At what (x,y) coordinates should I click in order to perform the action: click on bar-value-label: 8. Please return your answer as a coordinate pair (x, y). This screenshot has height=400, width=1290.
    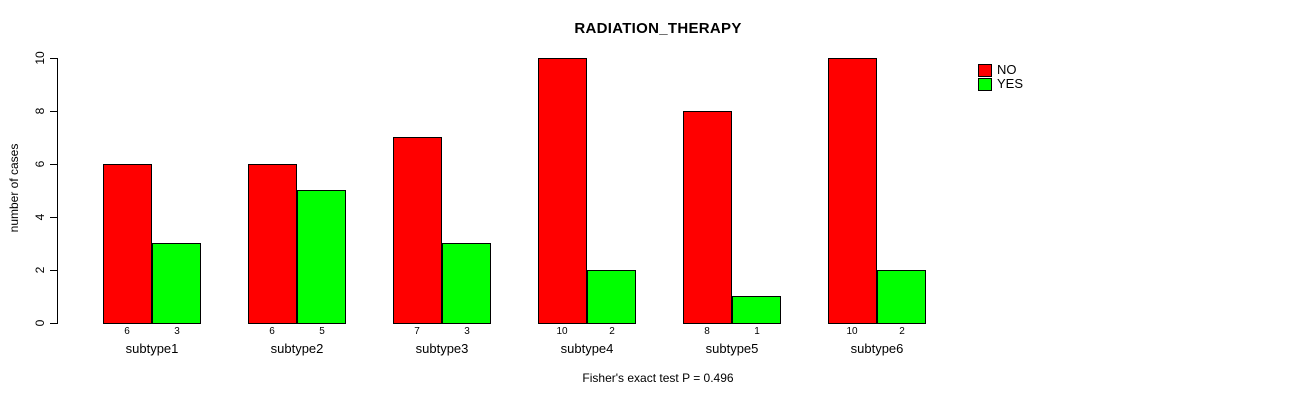
    Looking at the image, I should click on (707, 331).